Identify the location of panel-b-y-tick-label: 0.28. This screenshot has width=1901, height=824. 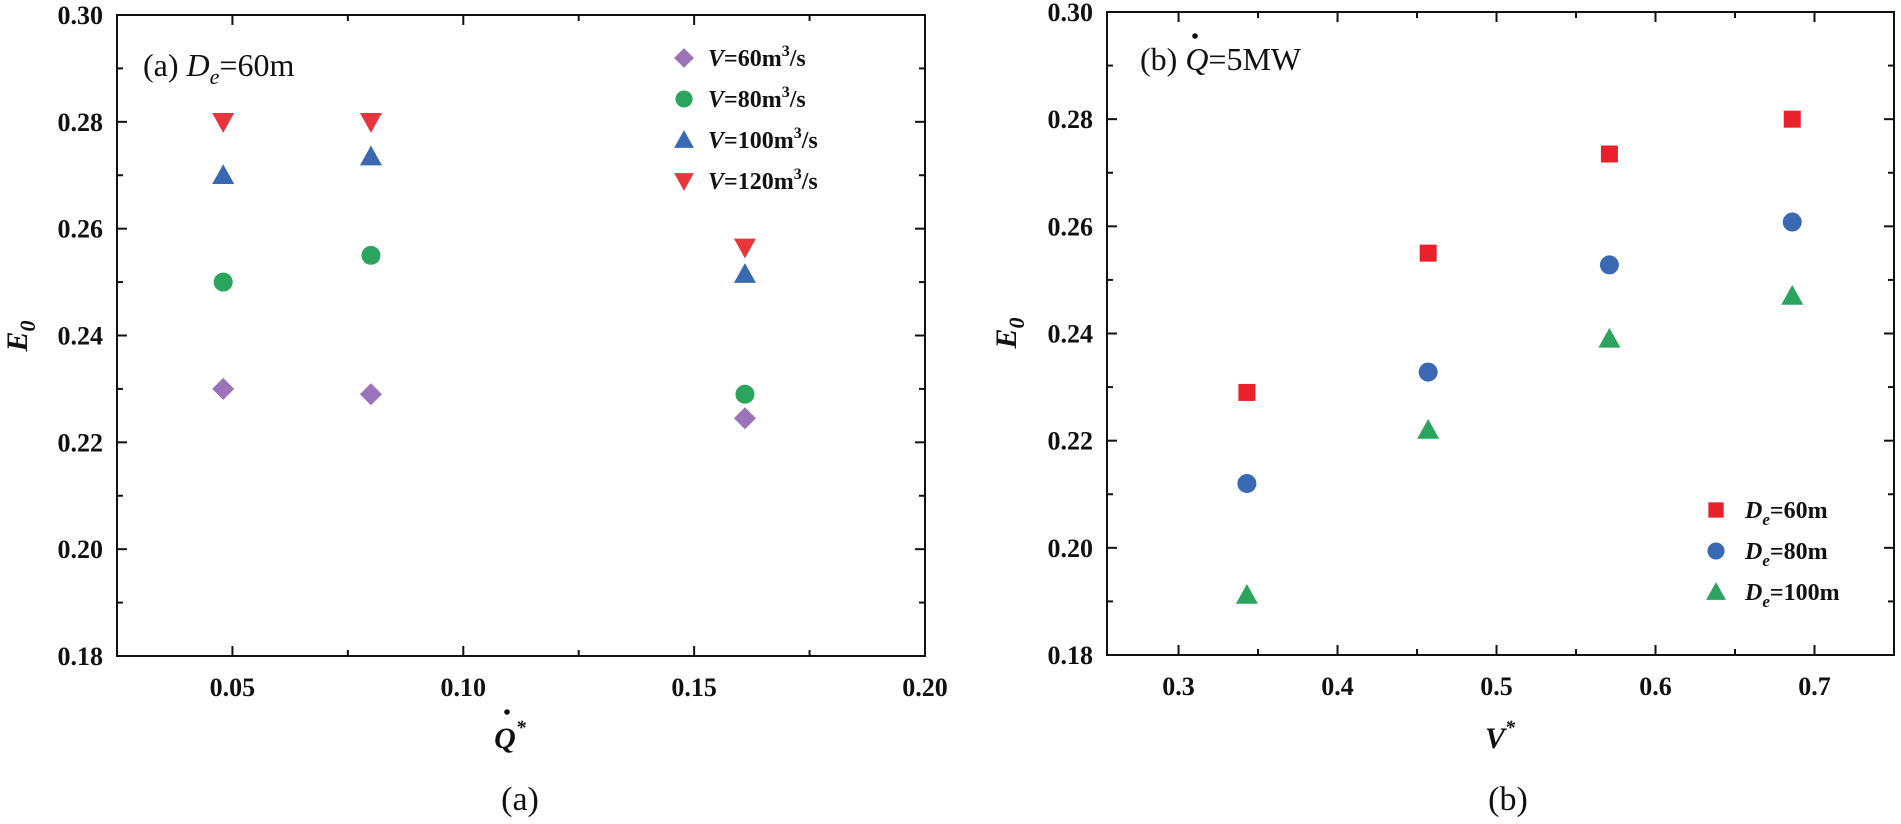
(1071, 119).